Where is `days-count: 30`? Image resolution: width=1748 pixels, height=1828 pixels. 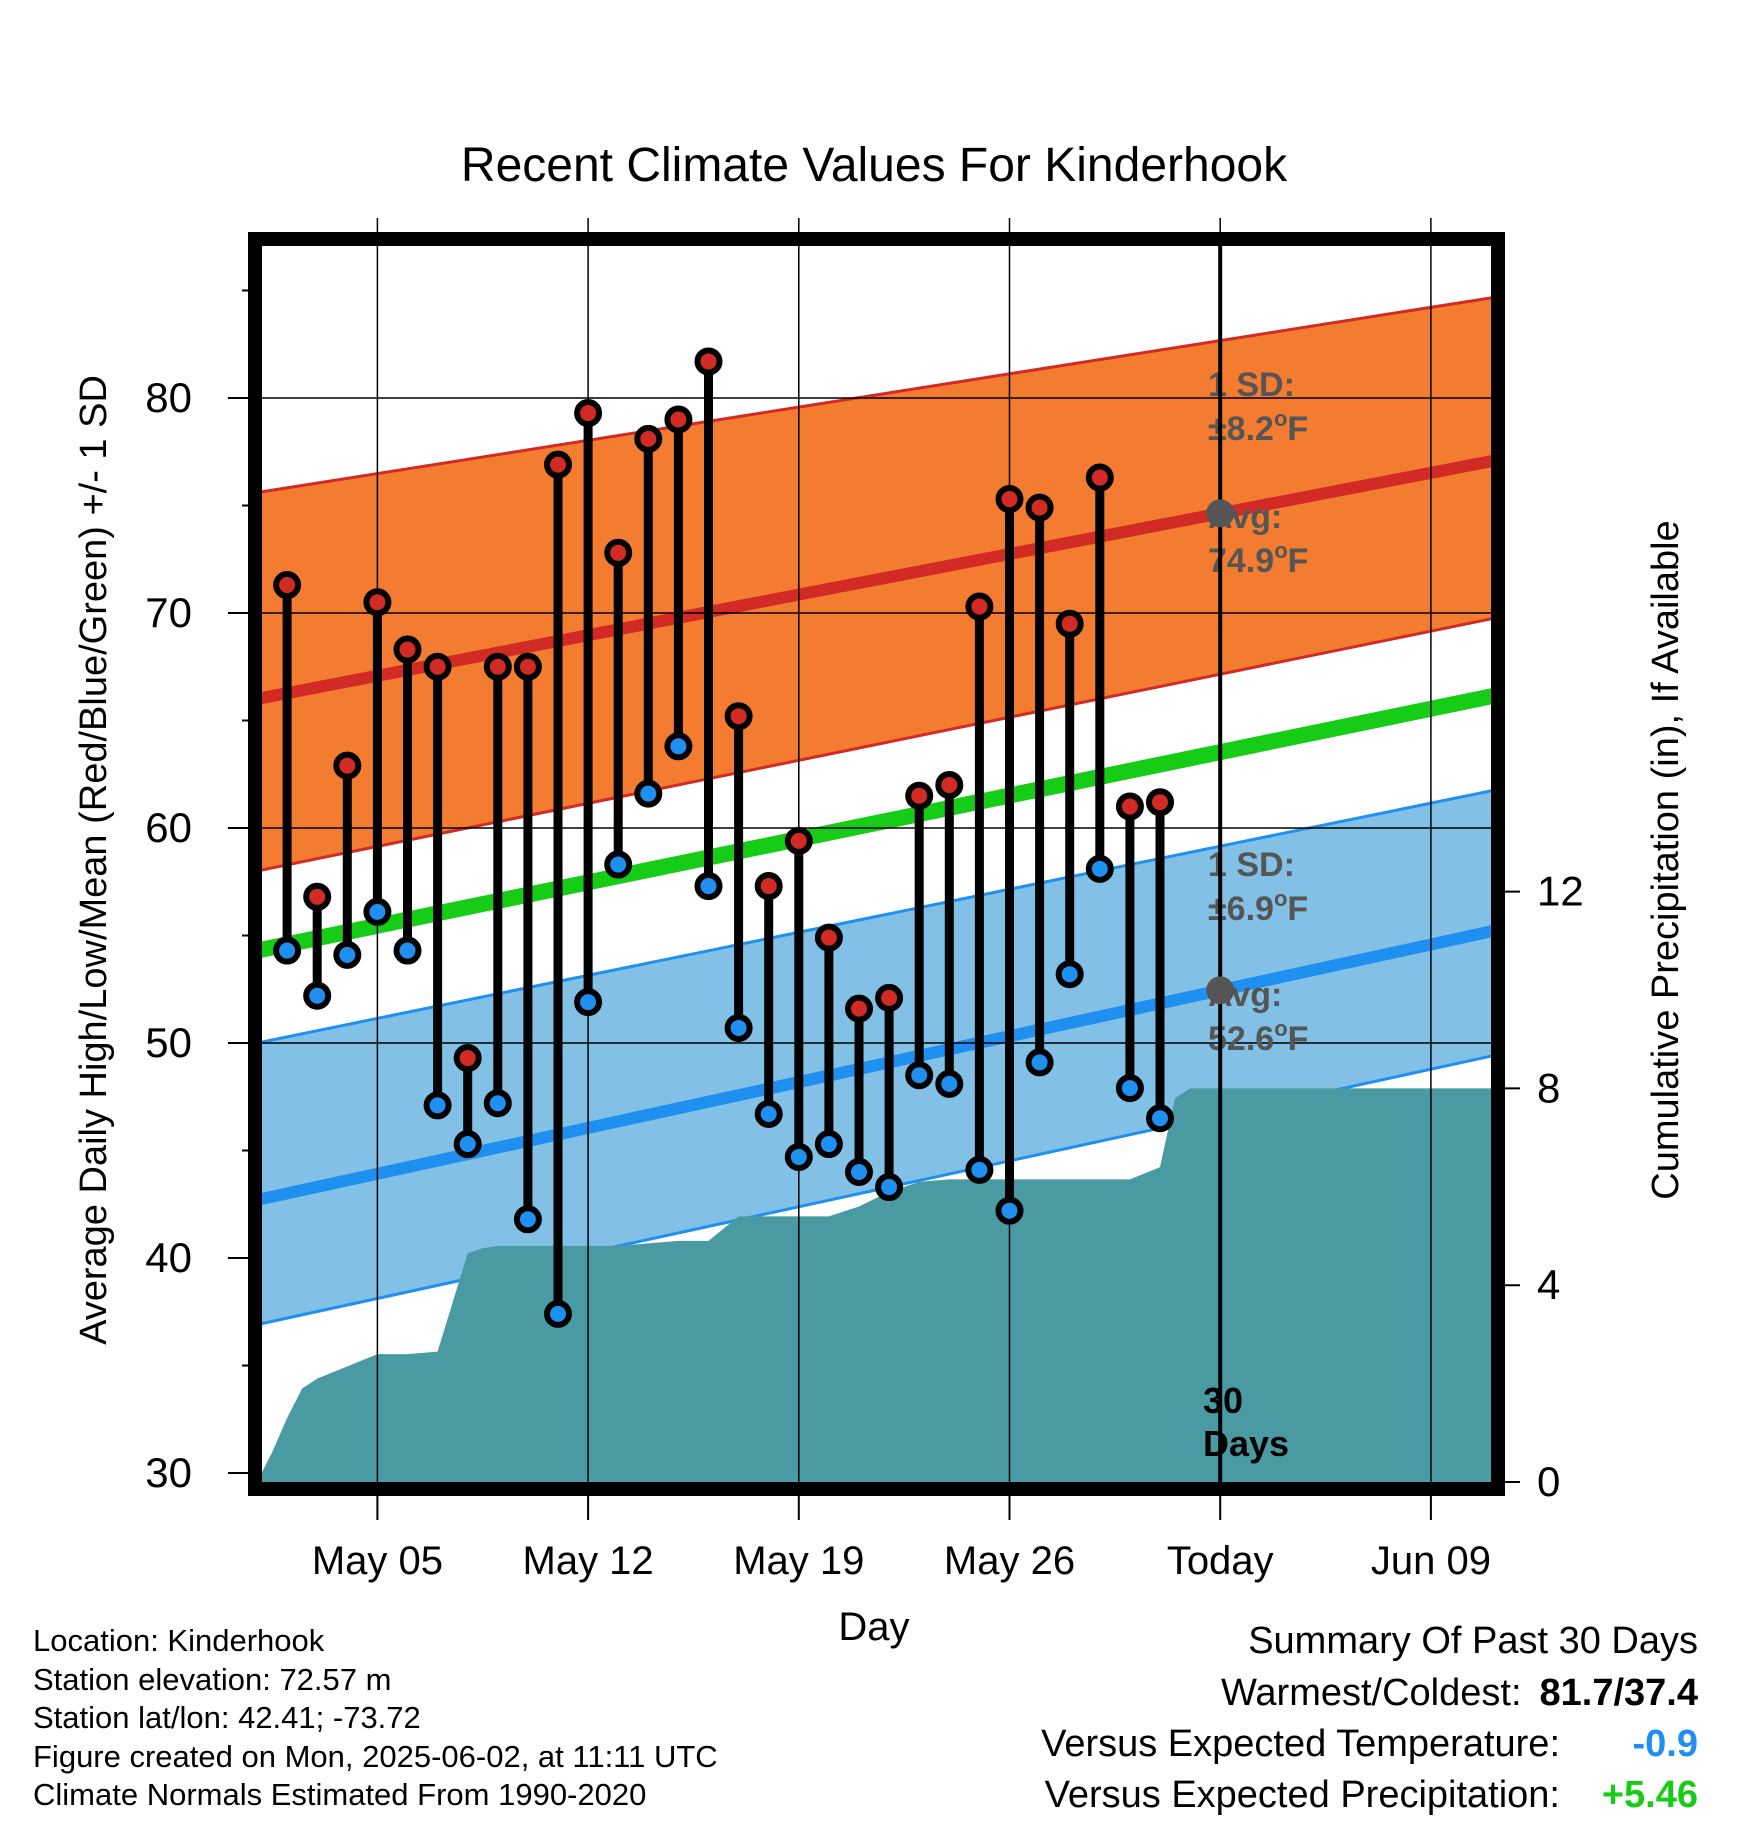
days-count: 30 is located at coordinates (1223, 1400).